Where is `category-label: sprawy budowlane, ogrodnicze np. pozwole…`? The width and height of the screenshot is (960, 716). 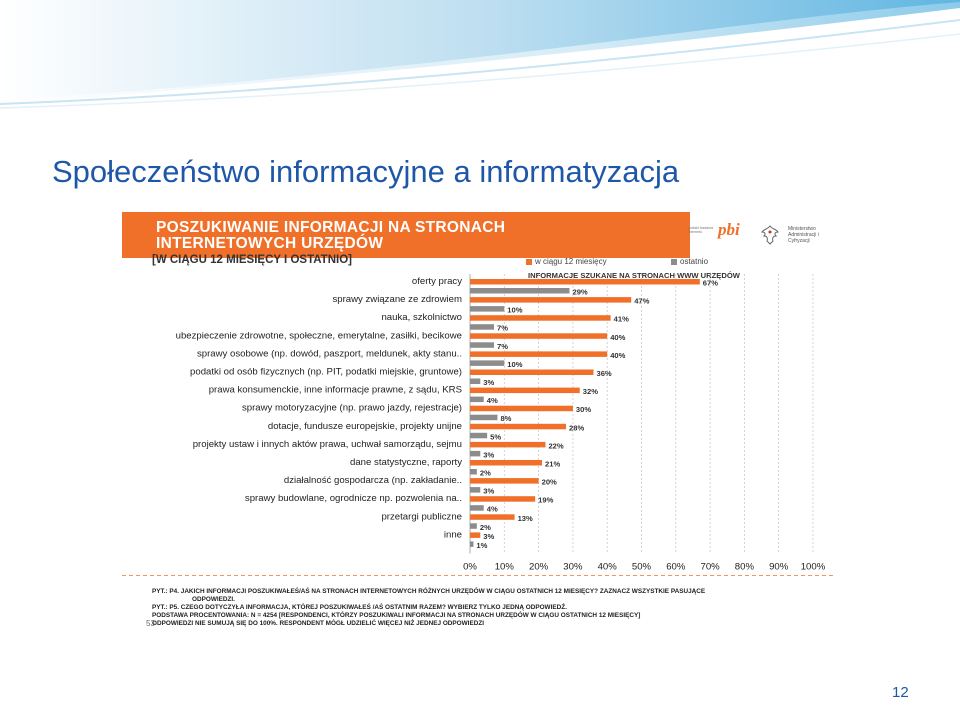
category-label: sprawy budowlane, ogrodnicze np. pozwole… is located at coordinates (353, 498).